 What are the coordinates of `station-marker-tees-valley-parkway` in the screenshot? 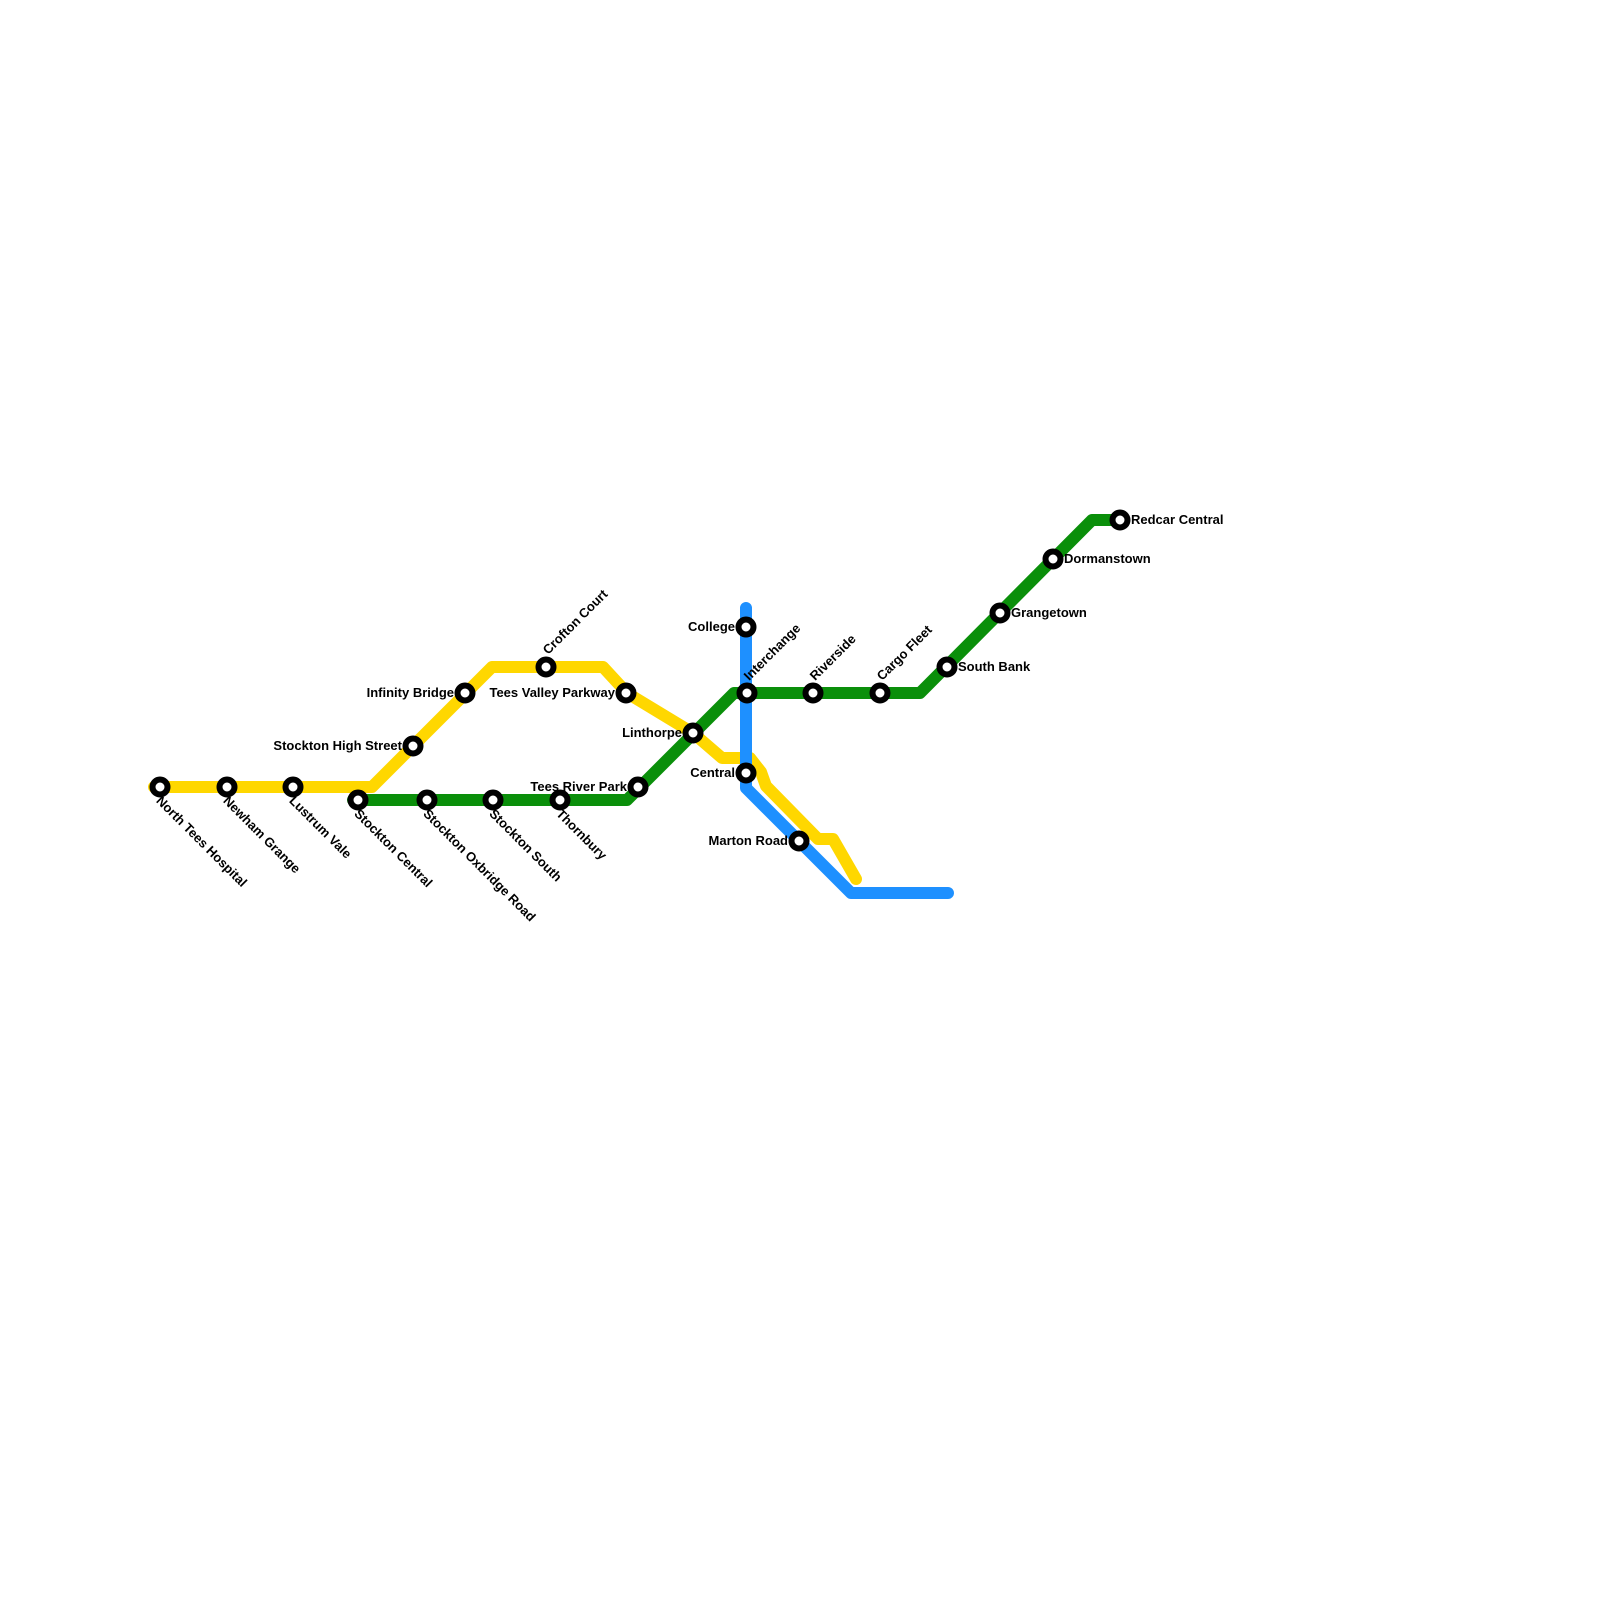 It's located at (626, 693).